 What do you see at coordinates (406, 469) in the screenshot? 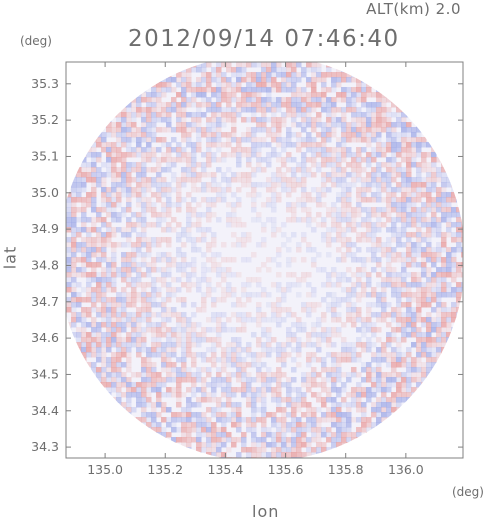
I see `x-tick-label: 136.0` at bounding box center [406, 469].